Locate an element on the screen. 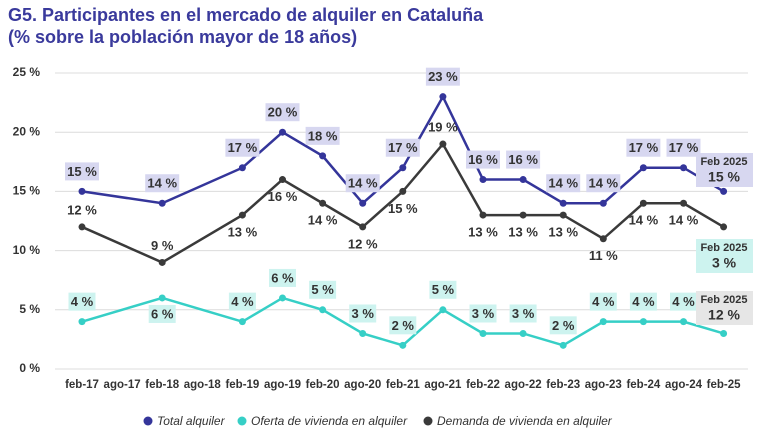 The height and width of the screenshot is (442, 774). x-tick-label: feb-21 is located at coordinates (403, 385).